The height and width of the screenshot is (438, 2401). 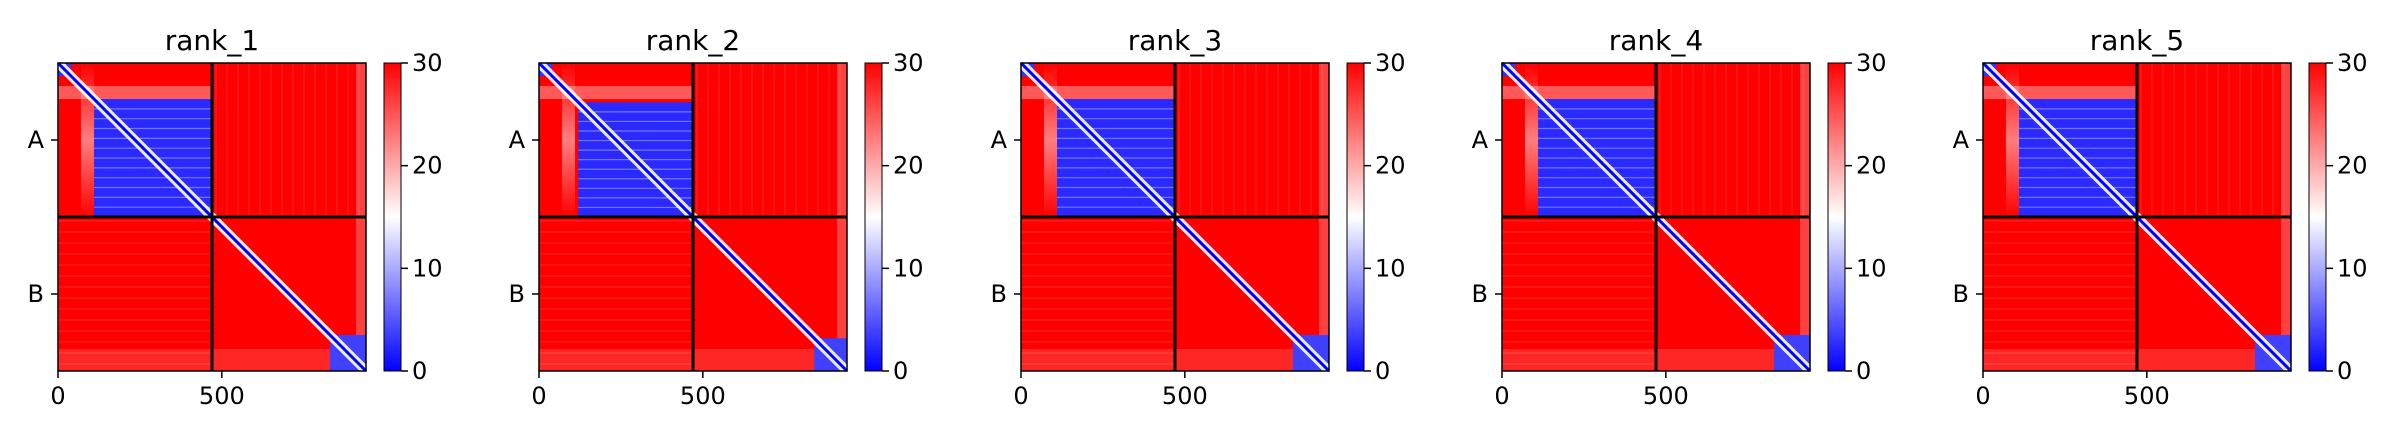 What do you see at coordinates (693, 40) in the screenshot?
I see `panel-title: rank_2` at bounding box center [693, 40].